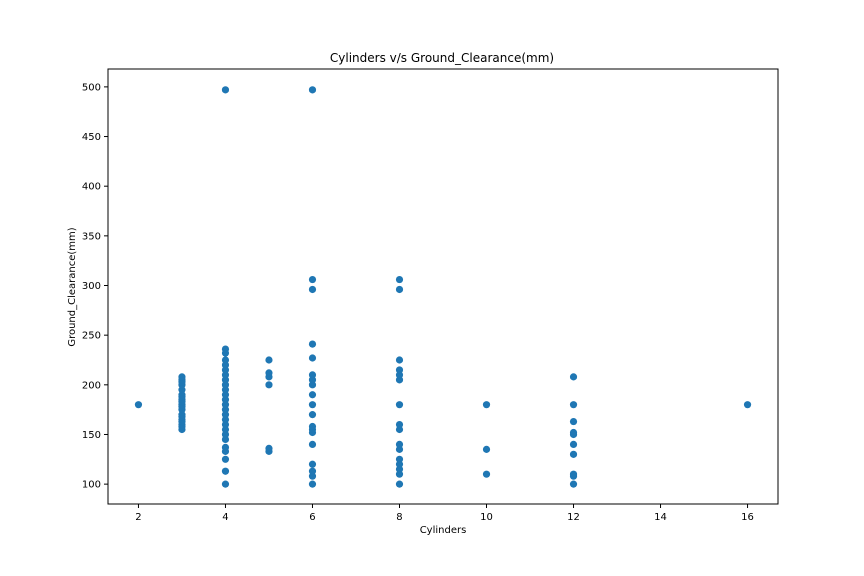 The image size is (864, 576). I want to click on x-tick-label: 6, so click(312, 517).